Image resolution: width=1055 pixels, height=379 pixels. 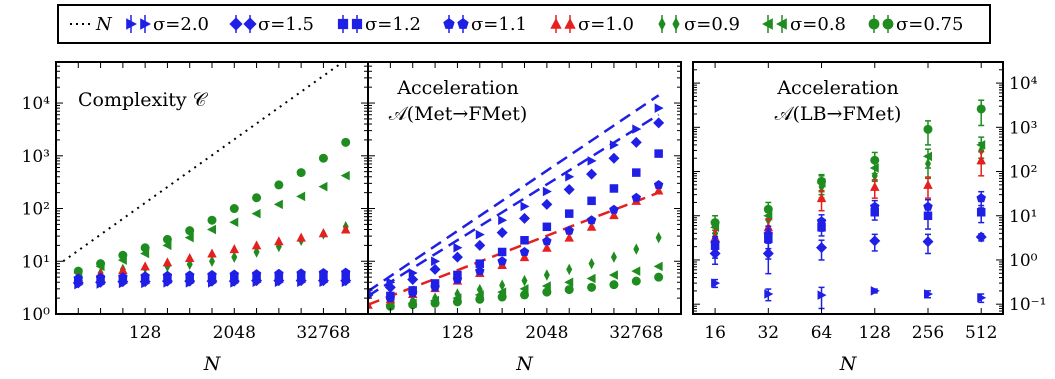 I want to click on legend-entry: σ=1.1, so click(x=485, y=24).